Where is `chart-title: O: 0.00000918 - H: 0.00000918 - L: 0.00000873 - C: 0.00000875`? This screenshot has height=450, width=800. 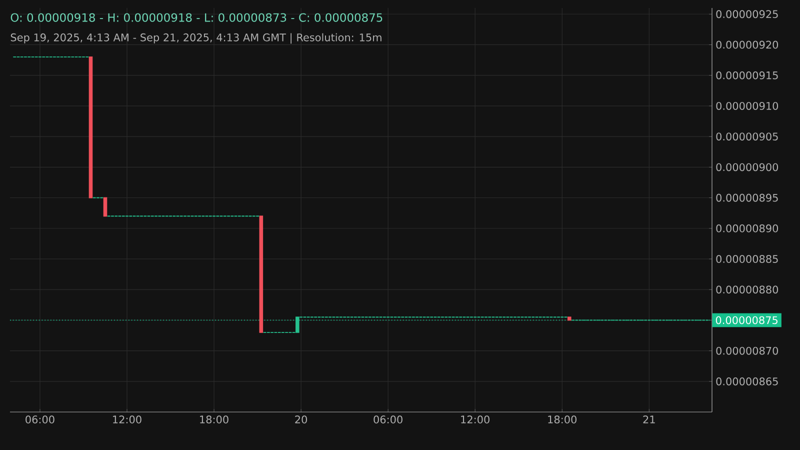 chart-title: O: 0.00000918 - H: 0.00000918 - L: 0.00000873 - C: 0.00000875 is located at coordinates (196, 17).